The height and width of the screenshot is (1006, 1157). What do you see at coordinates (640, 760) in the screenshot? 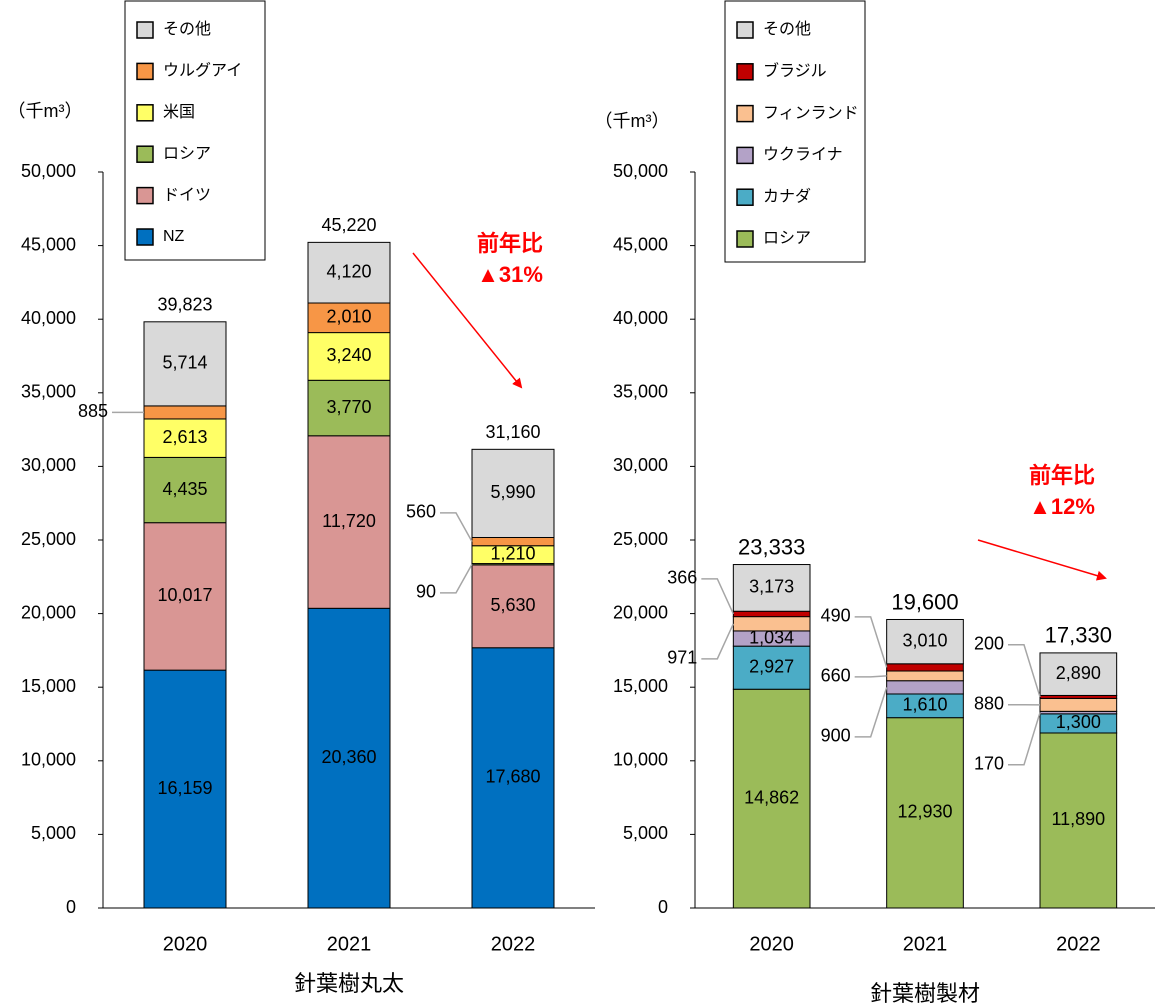
I see `y-tick-label: 10,000` at bounding box center [640, 760].